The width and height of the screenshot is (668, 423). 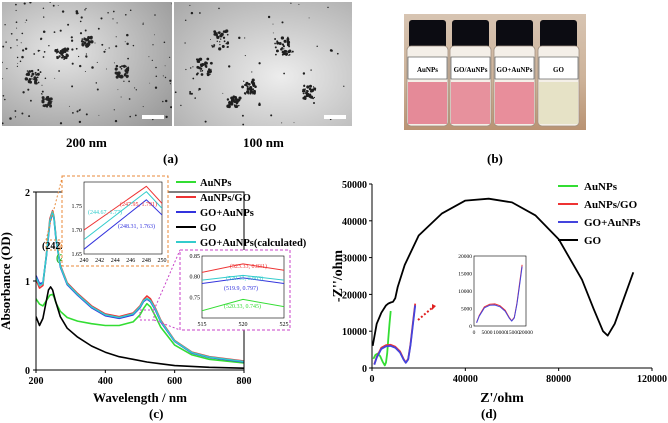 What do you see at coordinates (558, 70) in the screenshot?
I see `vial-label-text: GO` at bounding box center [558, 70].